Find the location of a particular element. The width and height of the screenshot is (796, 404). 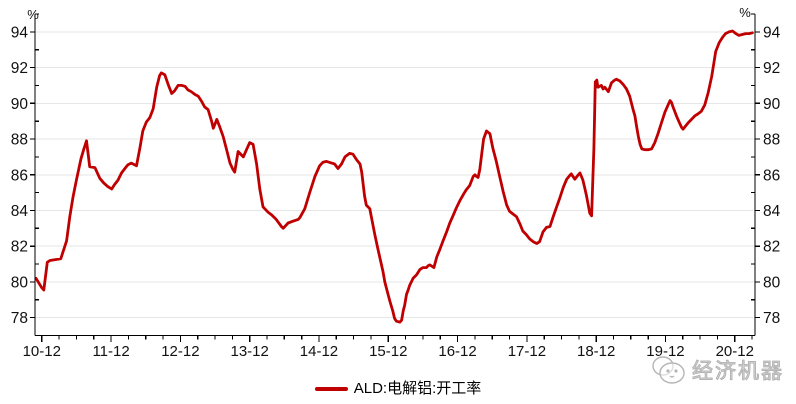

y-axis-label-right: 90 is located at coordinates (772, 104).